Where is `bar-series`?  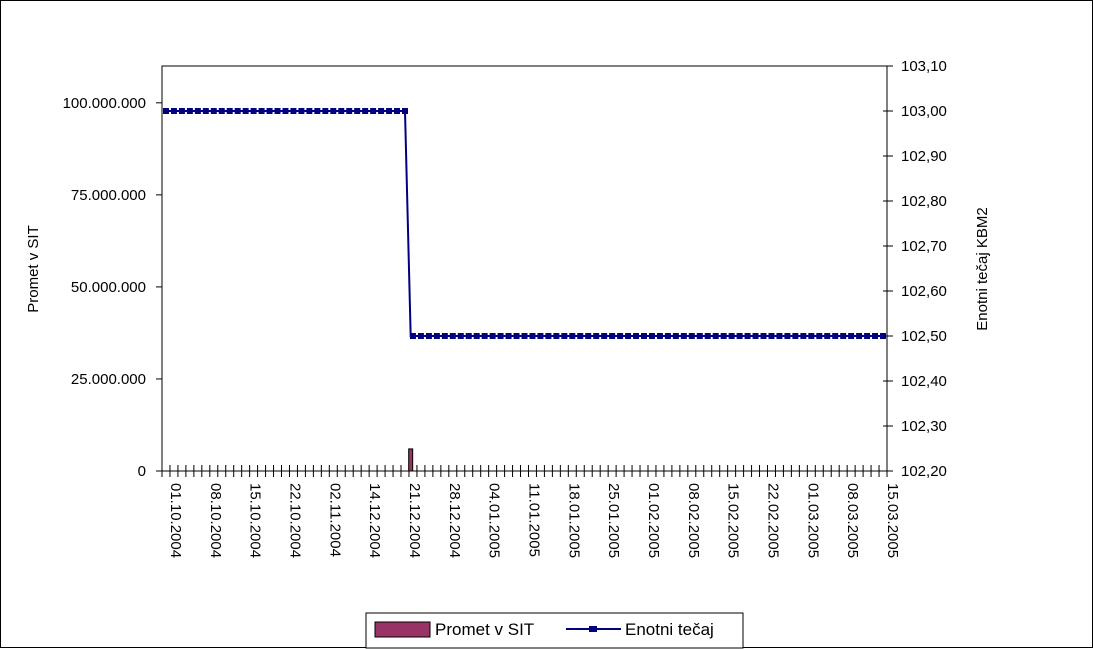
bar-series is located at coordinates (411, 460).